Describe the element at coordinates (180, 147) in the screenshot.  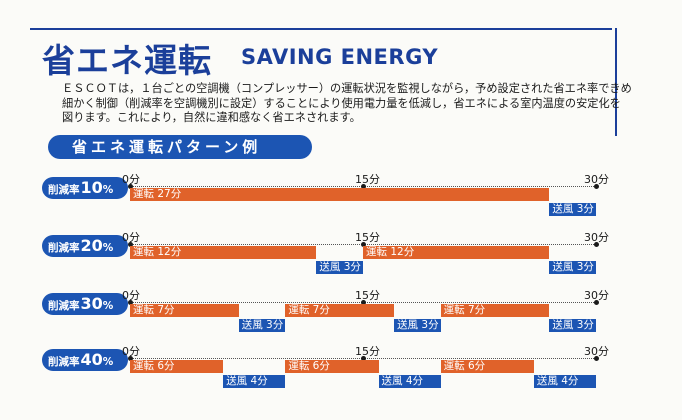
I see `pattern-section-header: 省エネ運転パターン例` at that location.